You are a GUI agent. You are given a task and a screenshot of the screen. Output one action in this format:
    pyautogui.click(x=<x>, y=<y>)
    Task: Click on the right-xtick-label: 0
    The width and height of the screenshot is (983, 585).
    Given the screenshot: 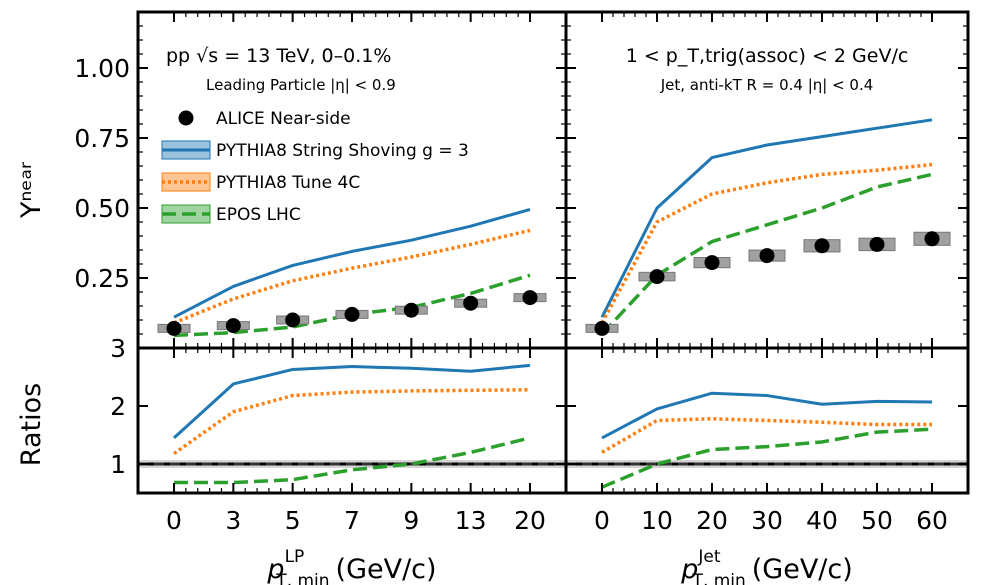 What is the action you would take?
    pyautogui.click(x=602, y=520)
    